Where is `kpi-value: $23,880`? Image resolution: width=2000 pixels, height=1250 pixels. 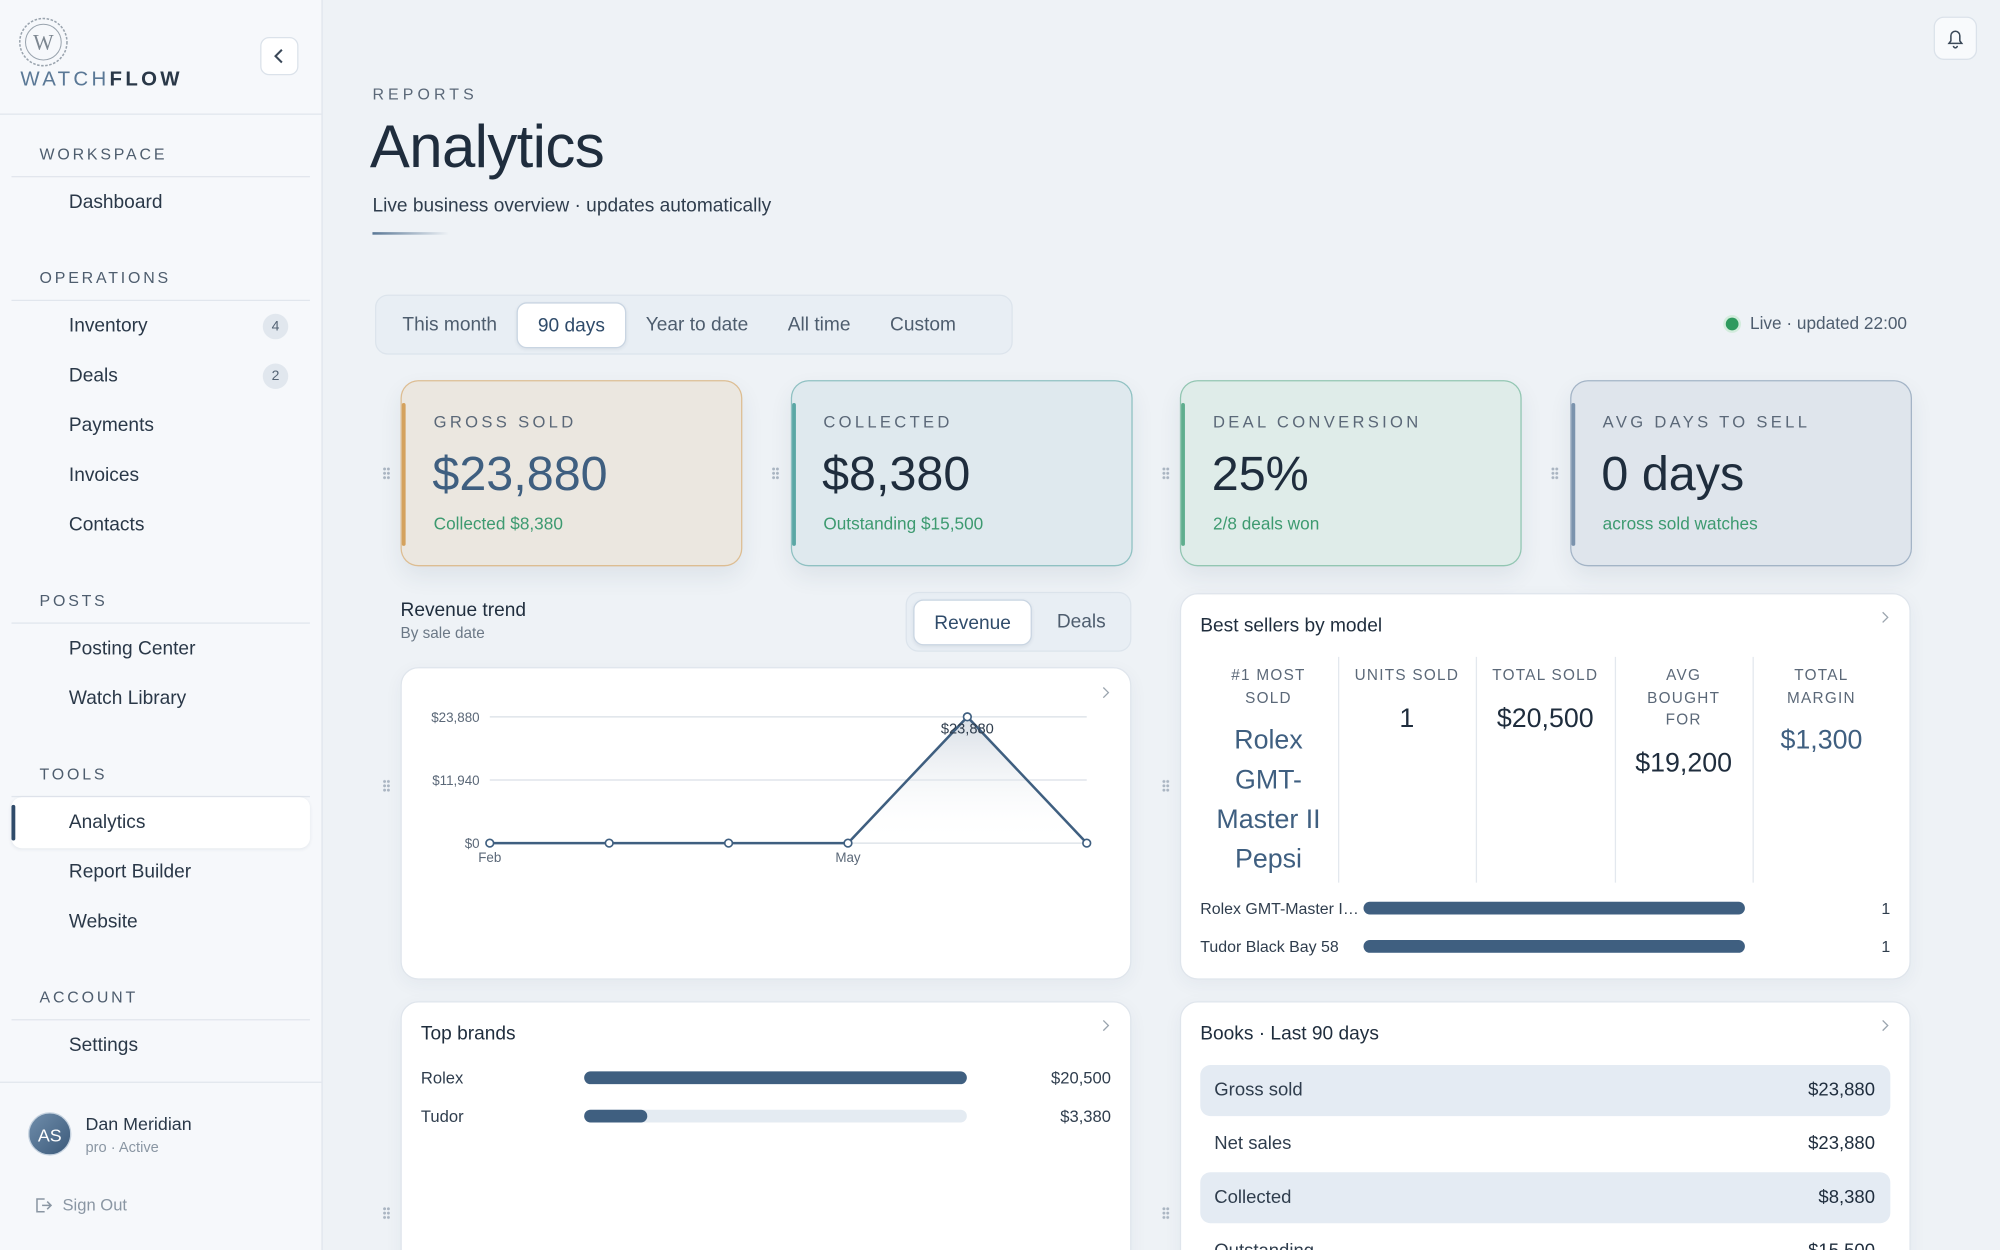
kpi-value: $23,880 is located at coordinates (520, 474).